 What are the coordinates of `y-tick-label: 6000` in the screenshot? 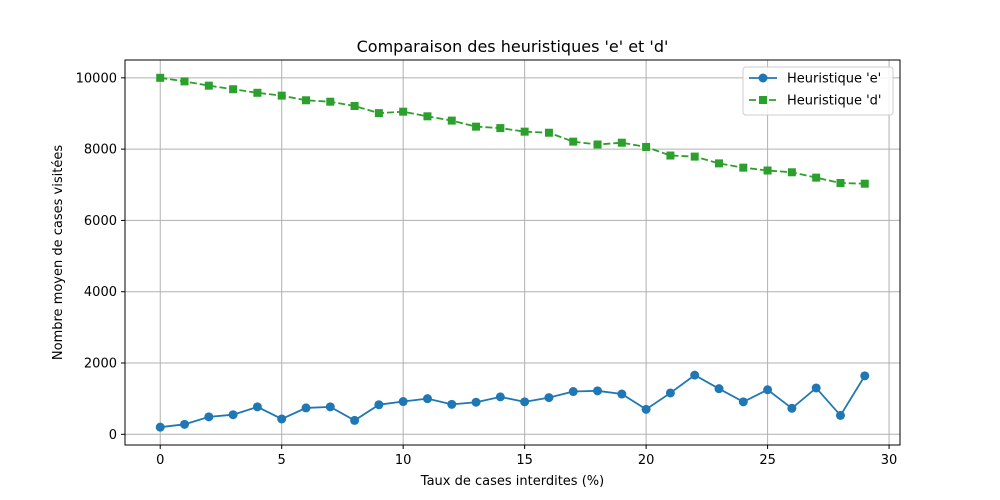 It's located at (100, 221).